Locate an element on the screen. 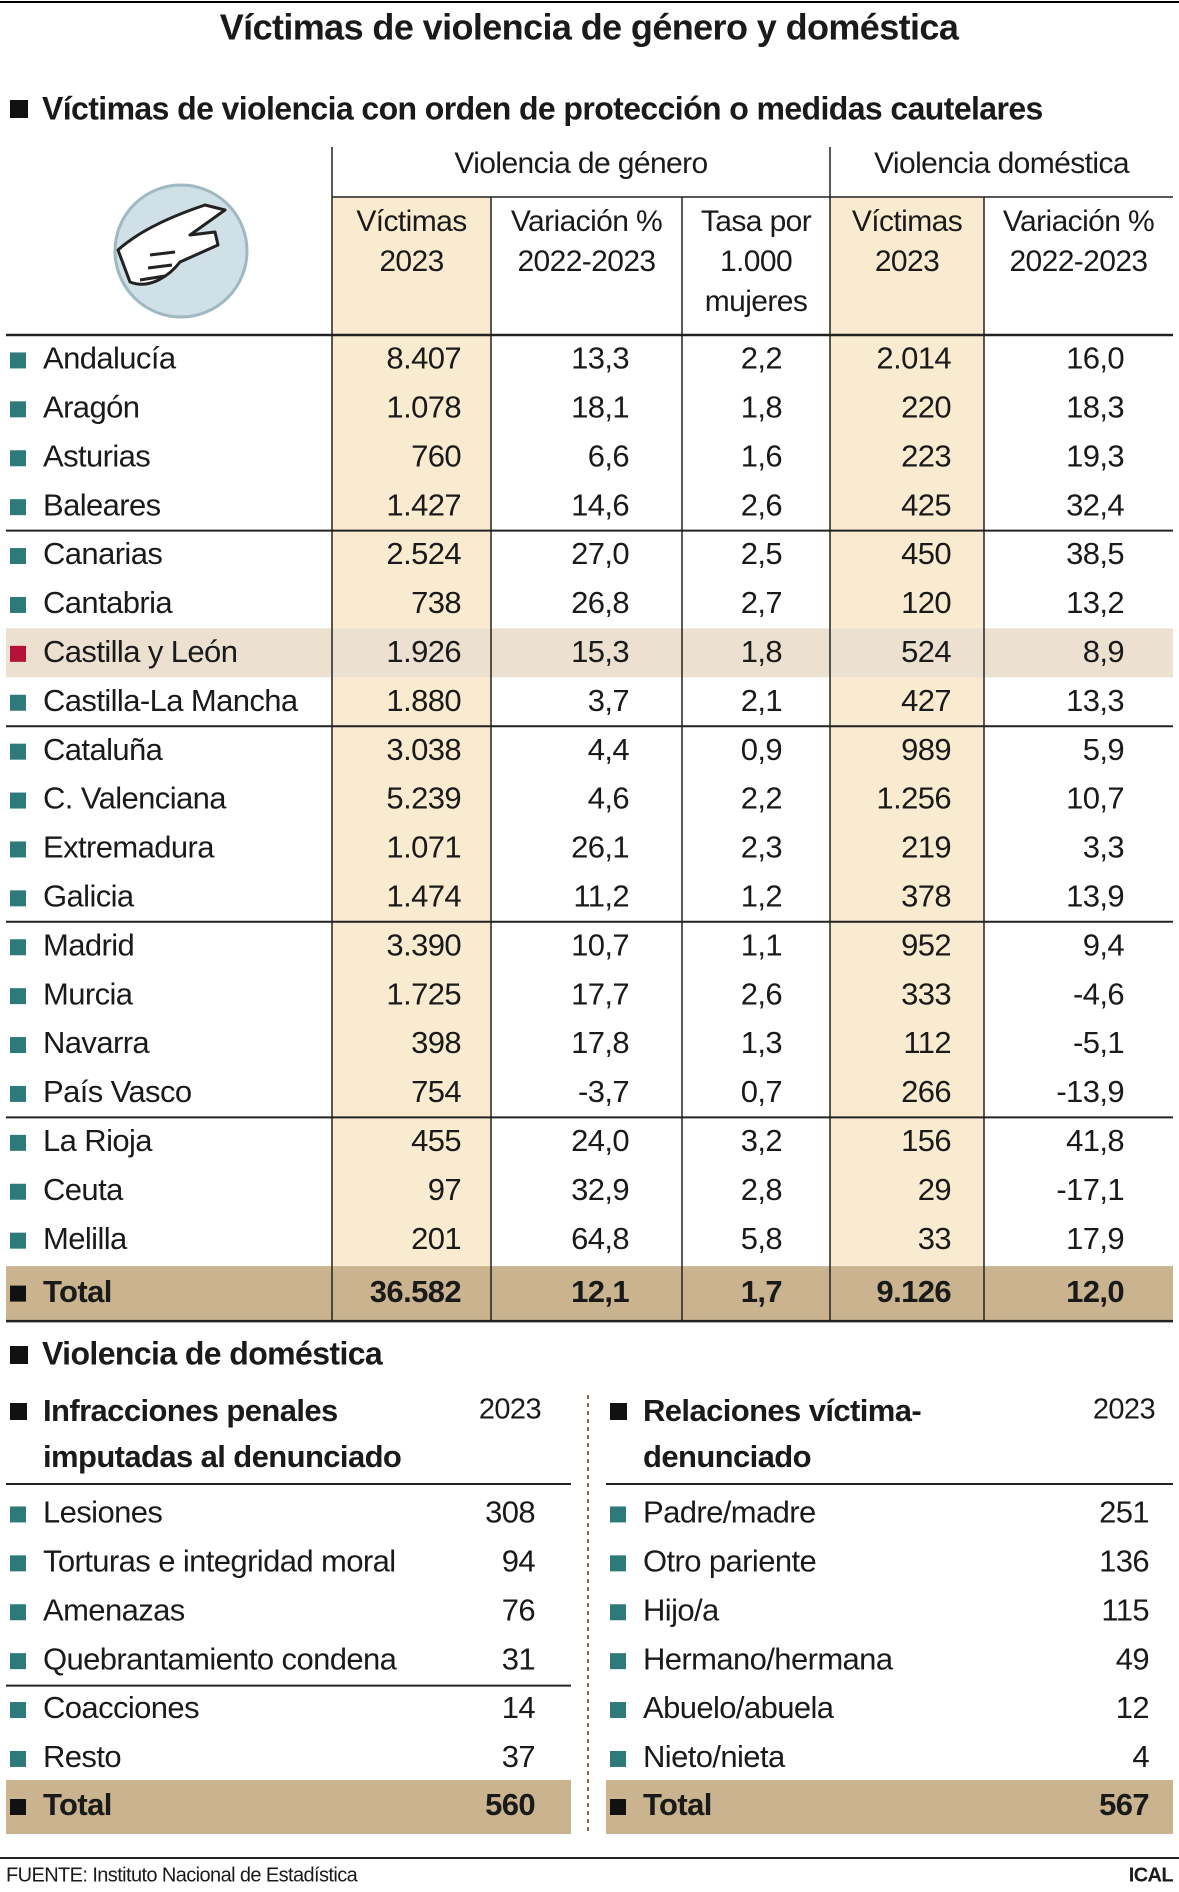  hand-icon is located at coordinates (181, 251).